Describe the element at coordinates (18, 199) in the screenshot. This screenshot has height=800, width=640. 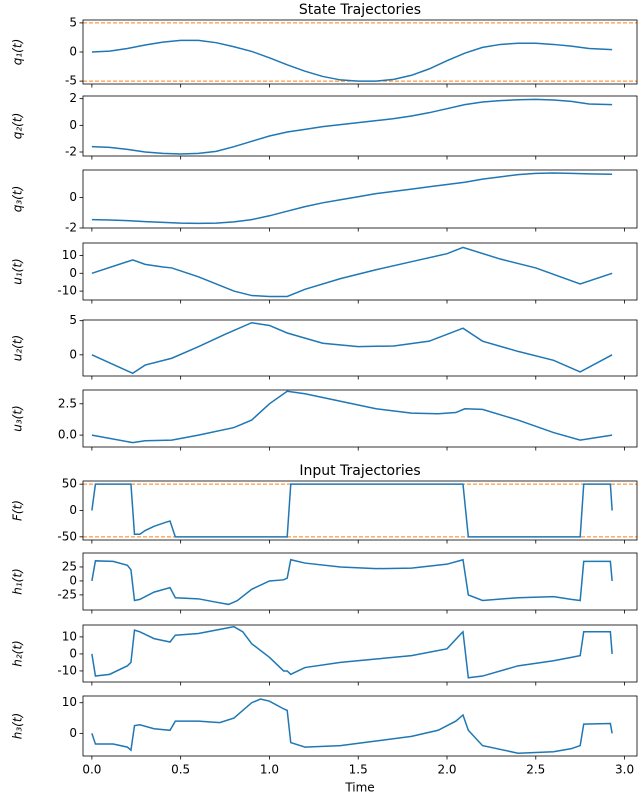
I see `y-axis-label: q₃(t)` at that location.